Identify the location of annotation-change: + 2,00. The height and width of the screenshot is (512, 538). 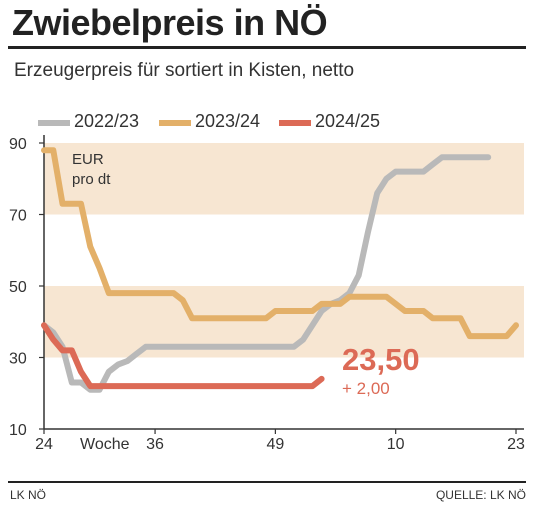
(366, 388).